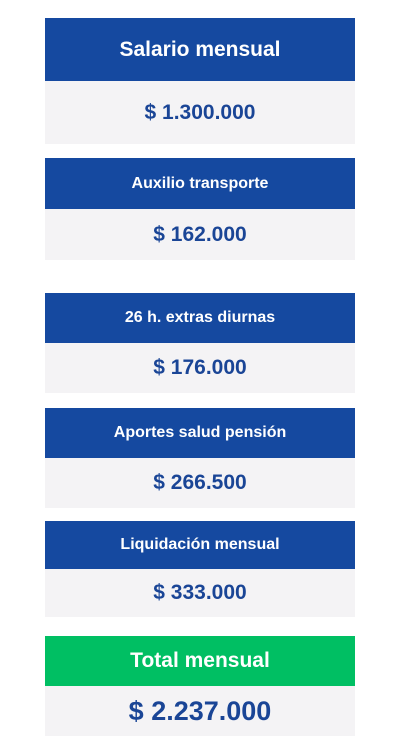 Image resolution: width=400 pixels, height=750 pixels. Describe the element at coordinates (200, 368) in the screenshot. I see `card-value: $ 176.000` at that location.